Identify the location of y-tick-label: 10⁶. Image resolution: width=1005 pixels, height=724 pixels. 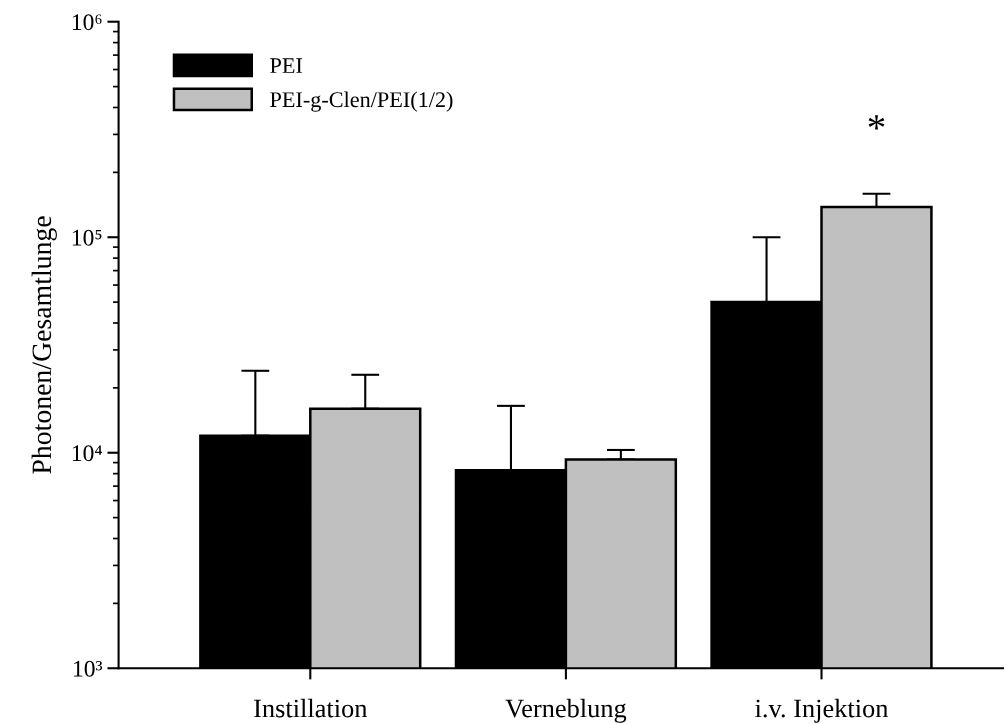
(87, 22).